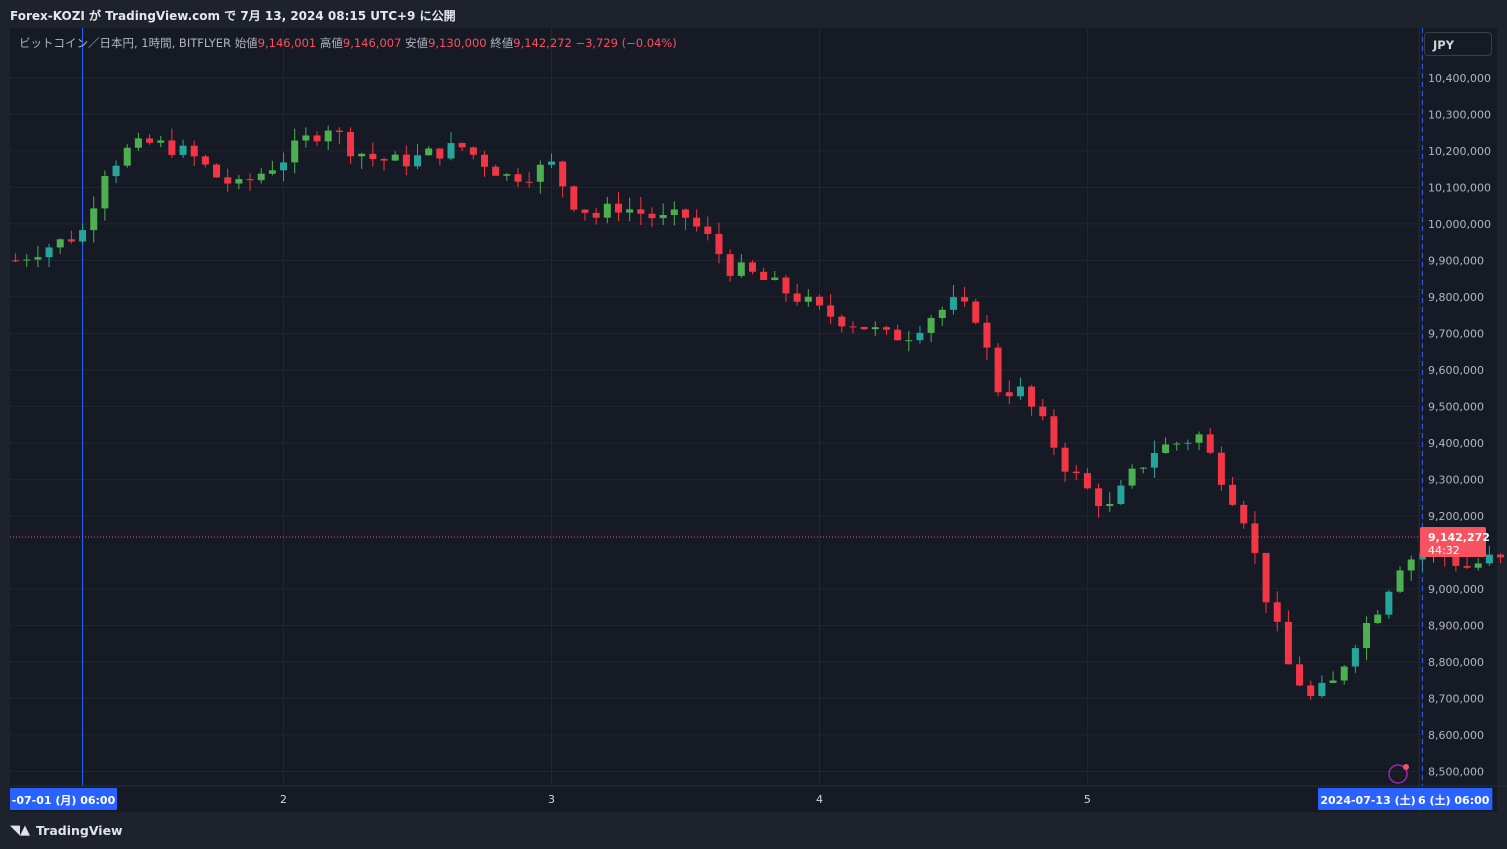 This screenshot has width=1507, height=849. I want to click on footer-bar, so click(753, 830).